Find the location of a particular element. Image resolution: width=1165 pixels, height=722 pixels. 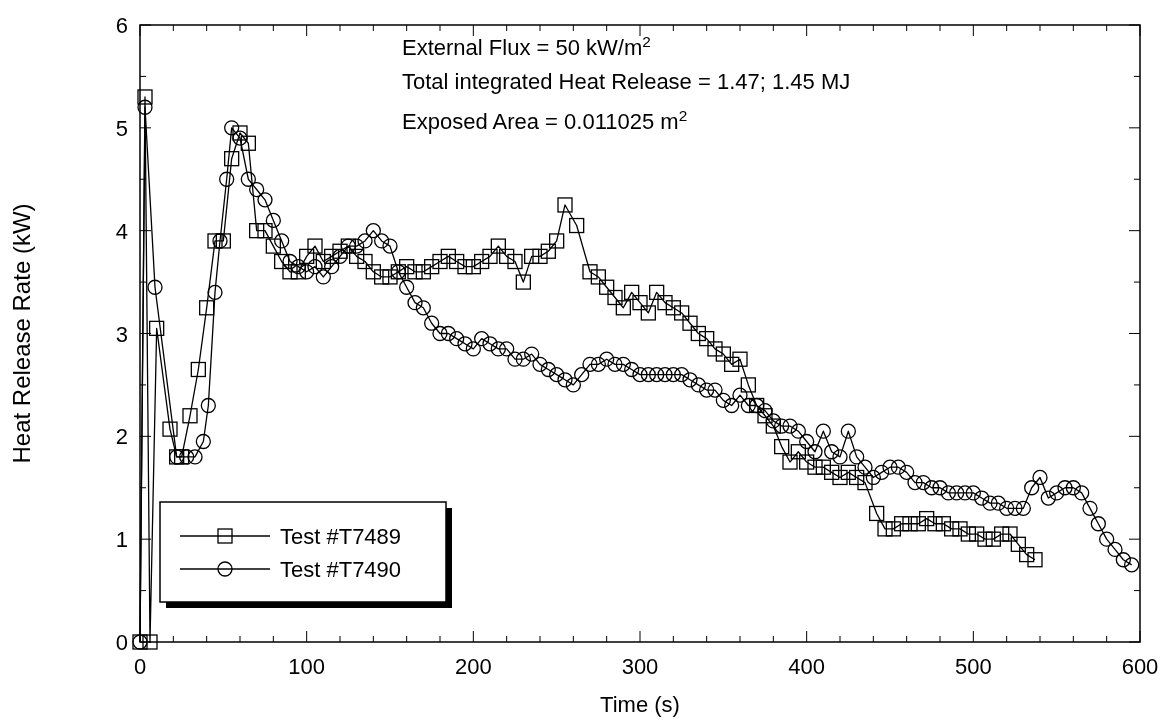

x-tick-label: 400 is located at coordinates (807, 666).